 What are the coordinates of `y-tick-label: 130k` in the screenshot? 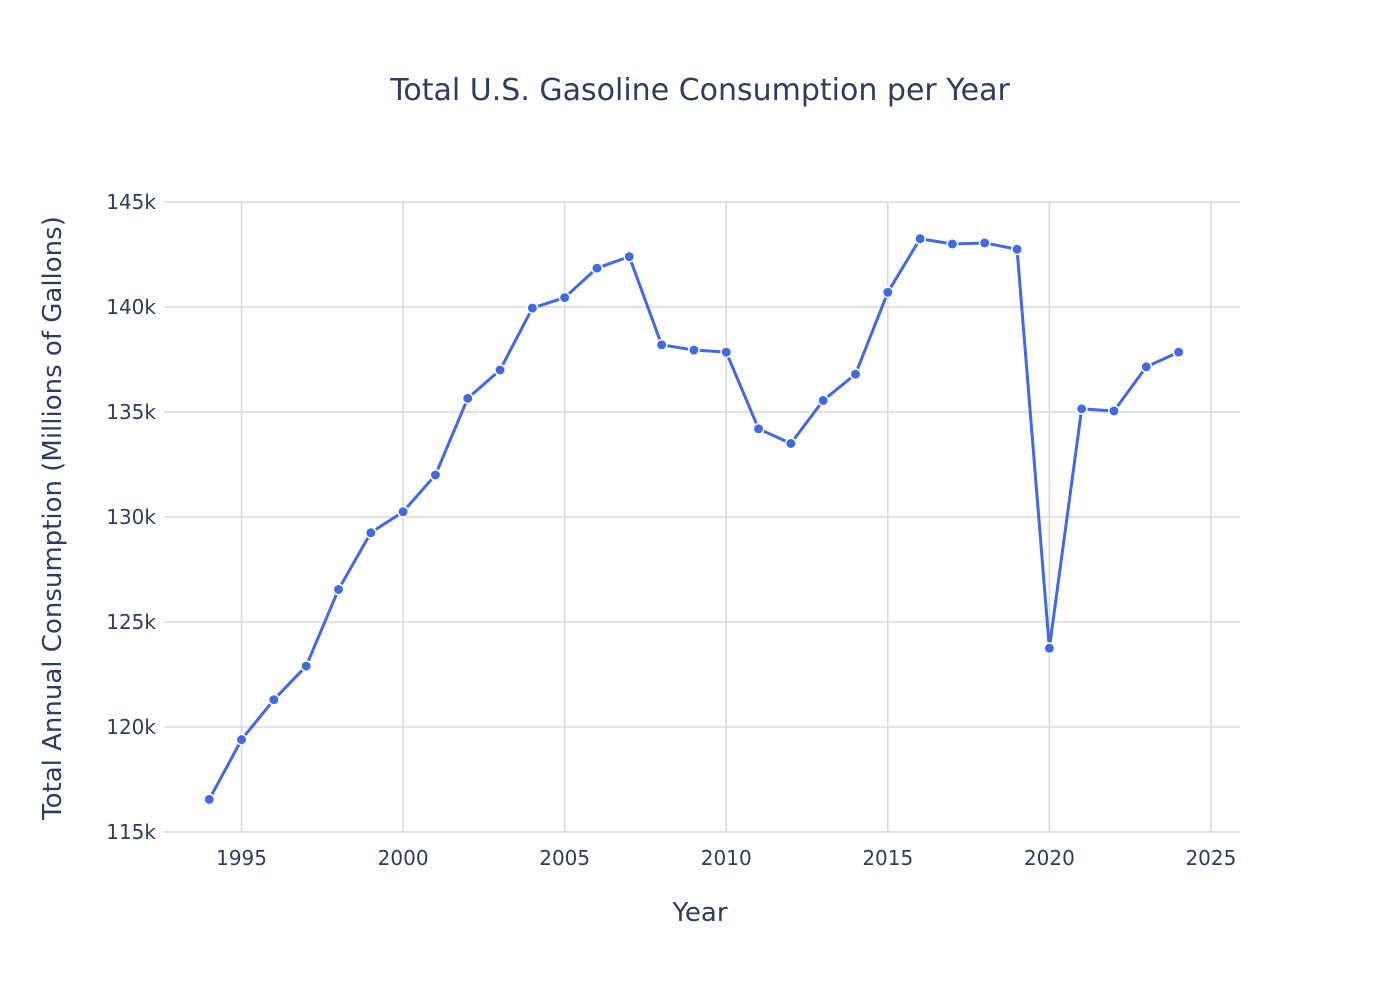 It's located at (131, 517).